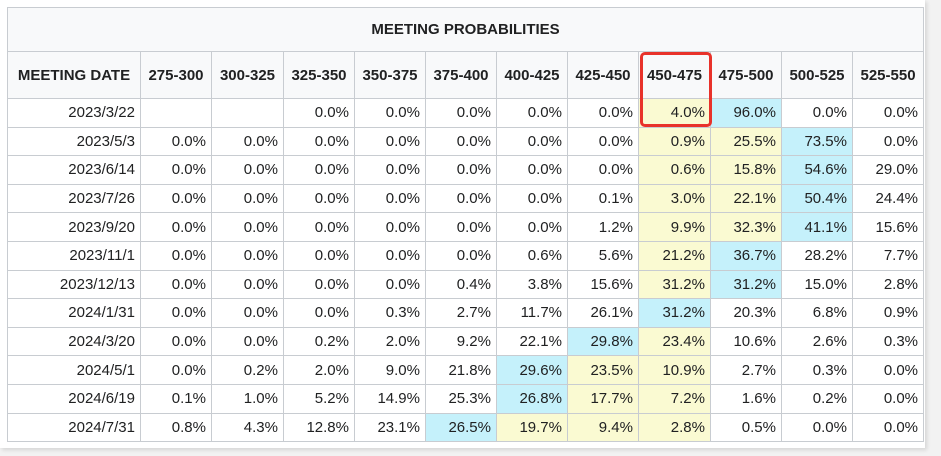  I want to click on probability-cell: 41.1%, so click(817, 227).